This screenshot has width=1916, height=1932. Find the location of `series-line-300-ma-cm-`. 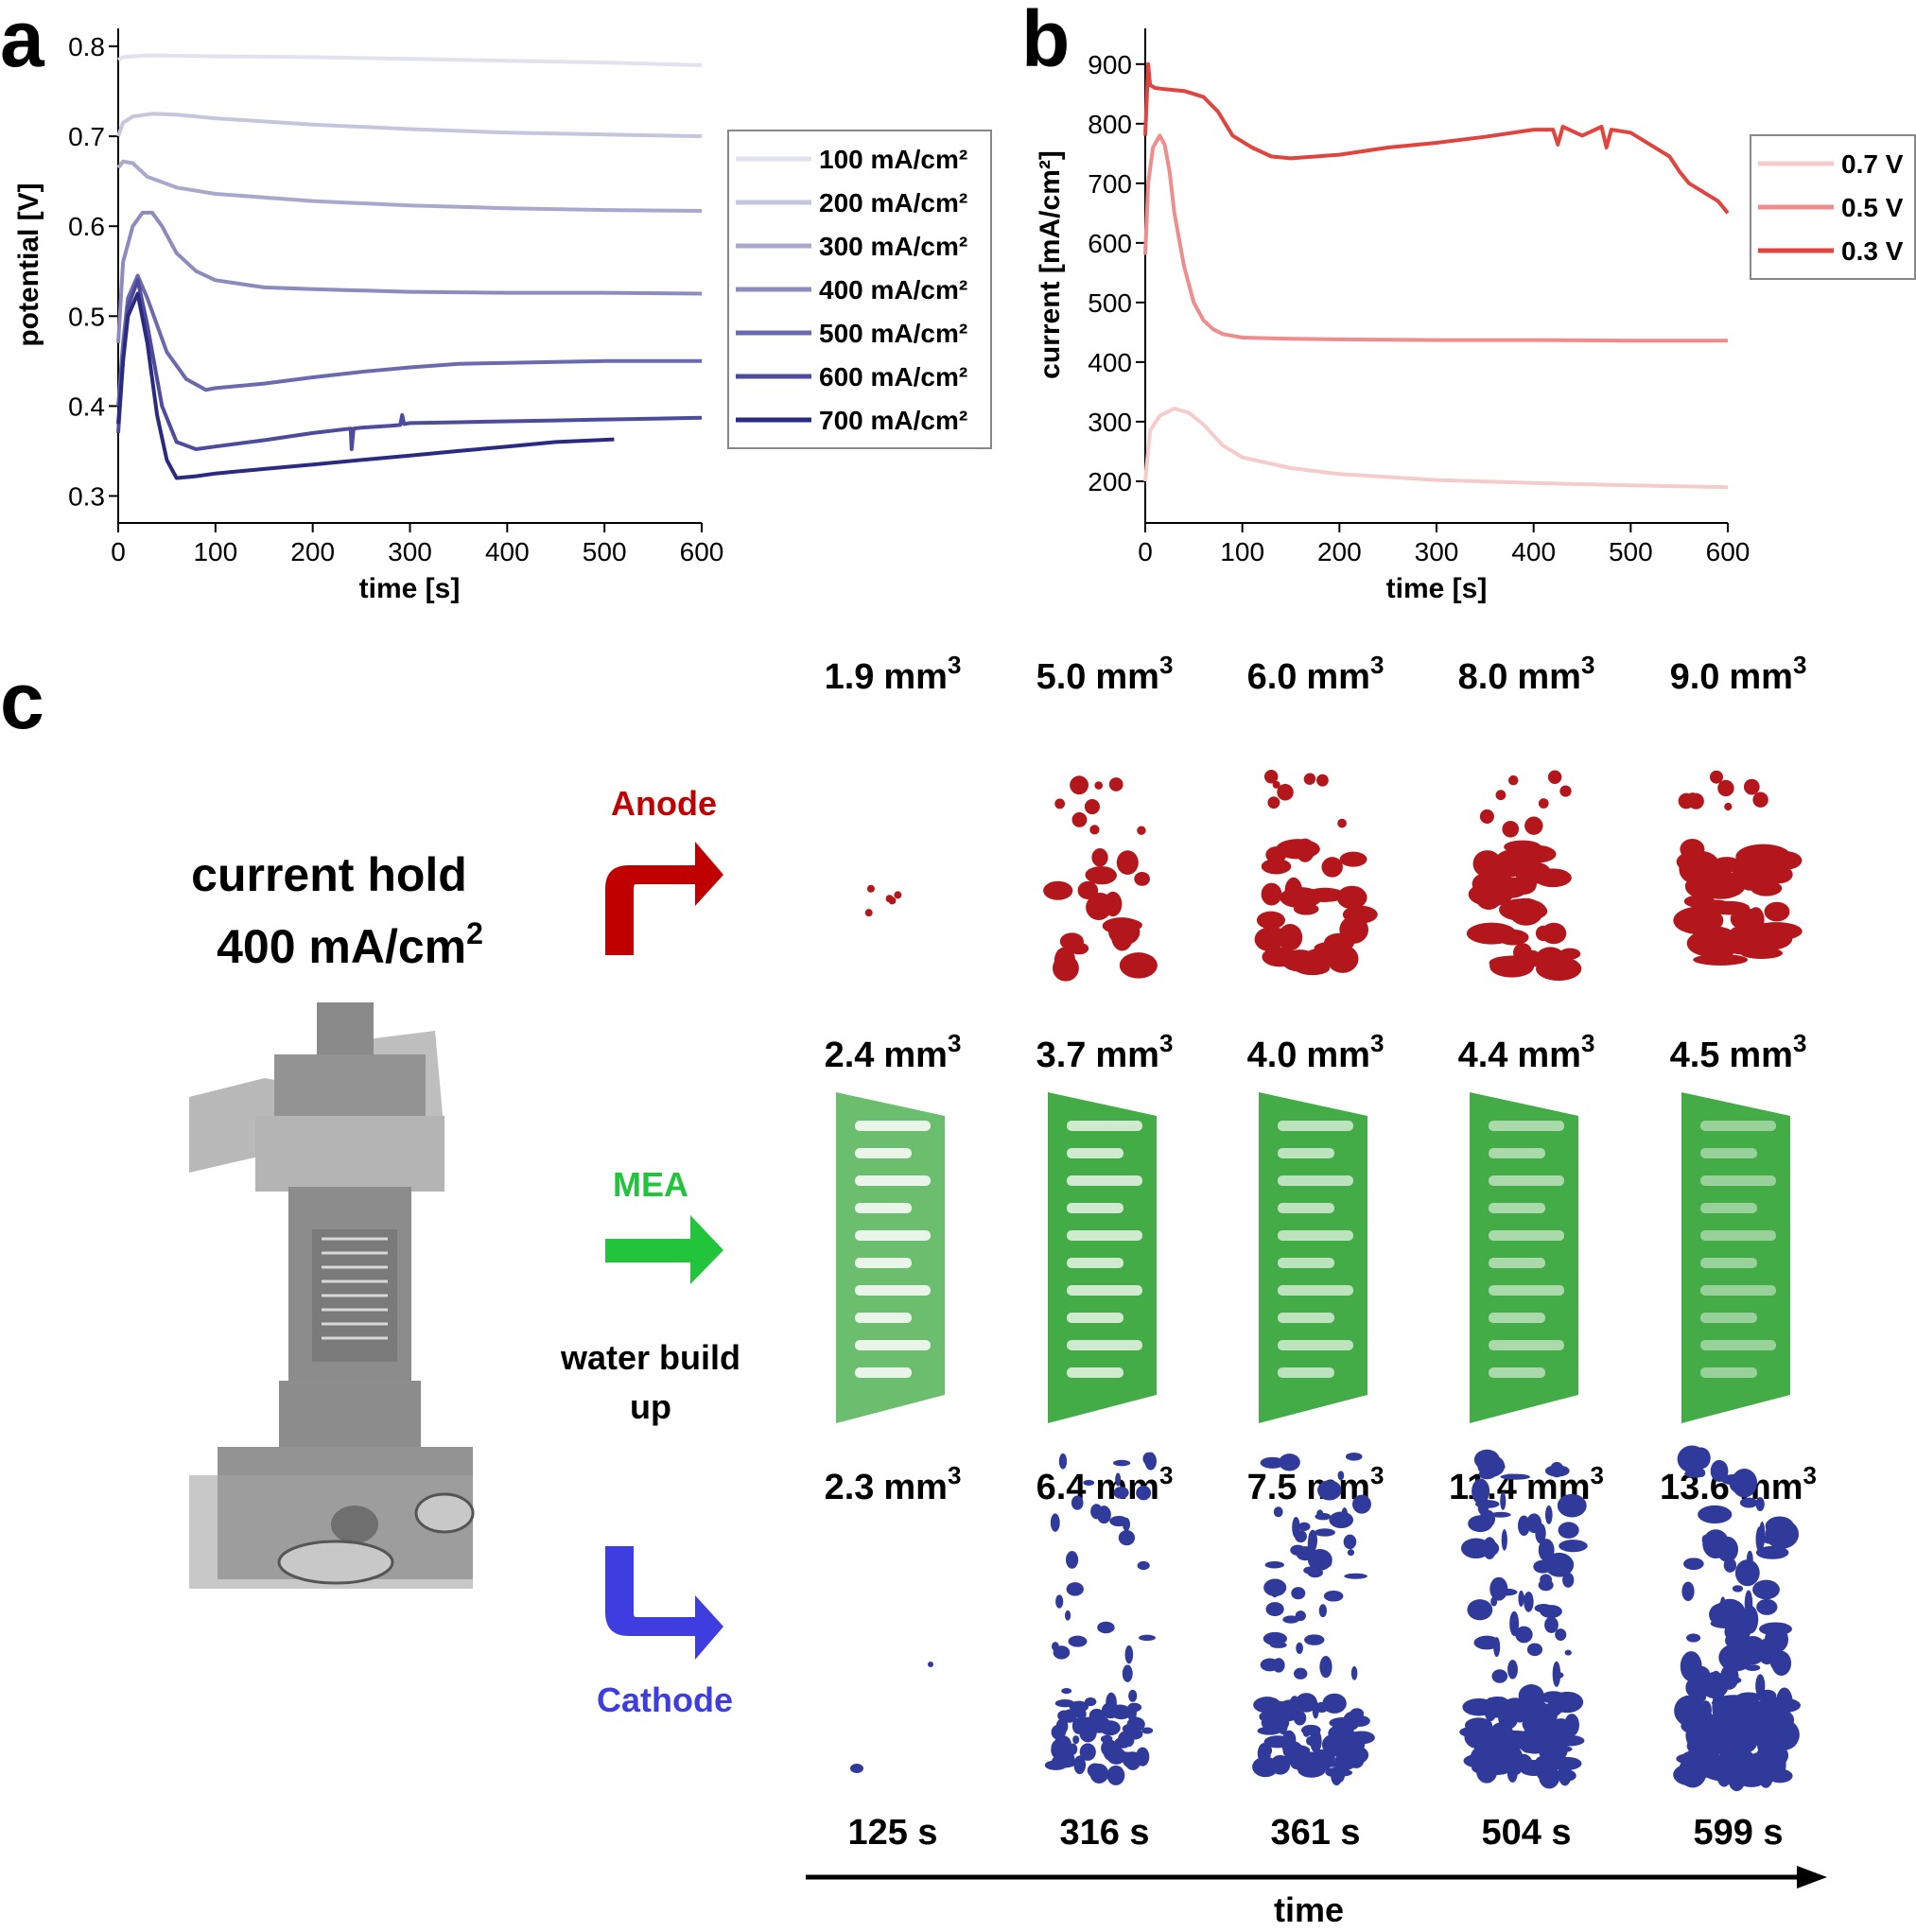

series-line-300-ma-cm- is located at coordinates (409, 186).